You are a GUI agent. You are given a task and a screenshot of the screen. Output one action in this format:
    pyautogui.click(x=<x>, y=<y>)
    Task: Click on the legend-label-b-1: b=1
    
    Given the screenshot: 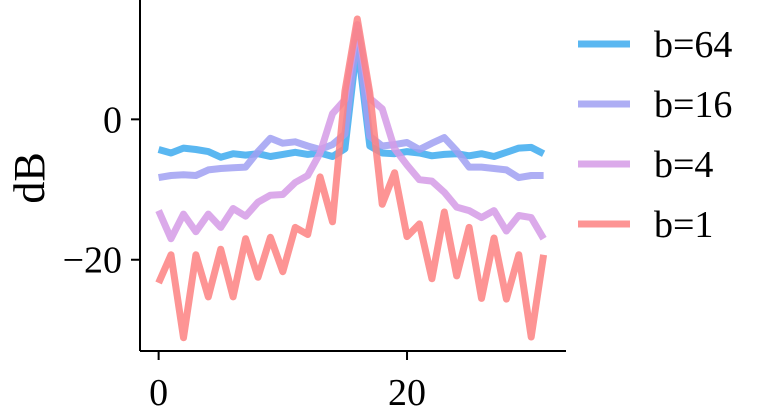 What is the action you would take?
    pyautogui.click(x=683, y=225)
    